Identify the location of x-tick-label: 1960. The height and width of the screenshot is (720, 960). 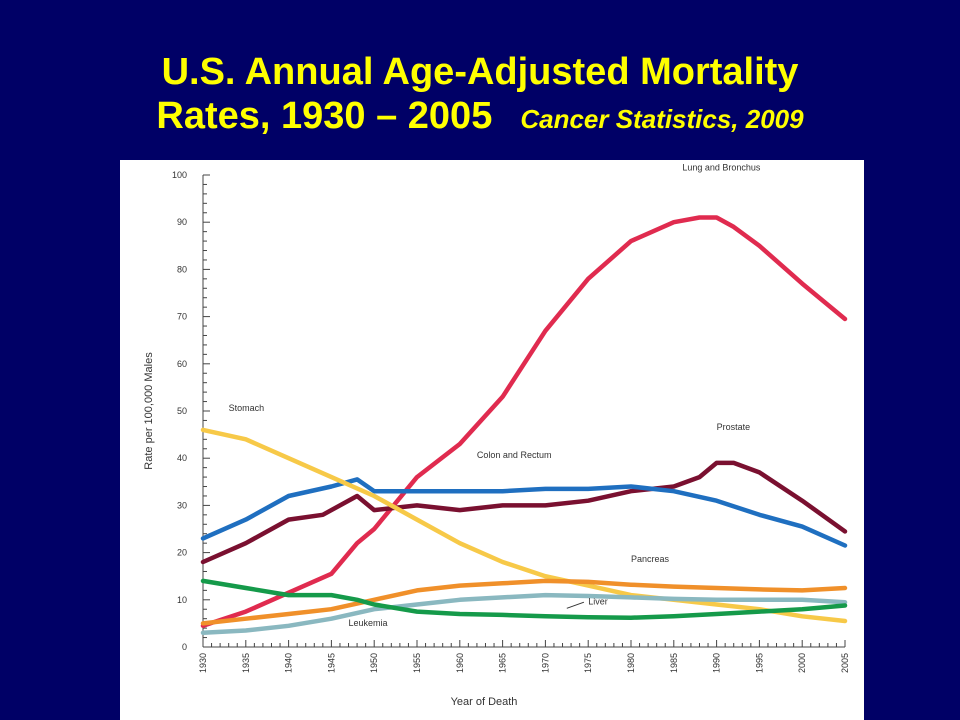
(460, 663).